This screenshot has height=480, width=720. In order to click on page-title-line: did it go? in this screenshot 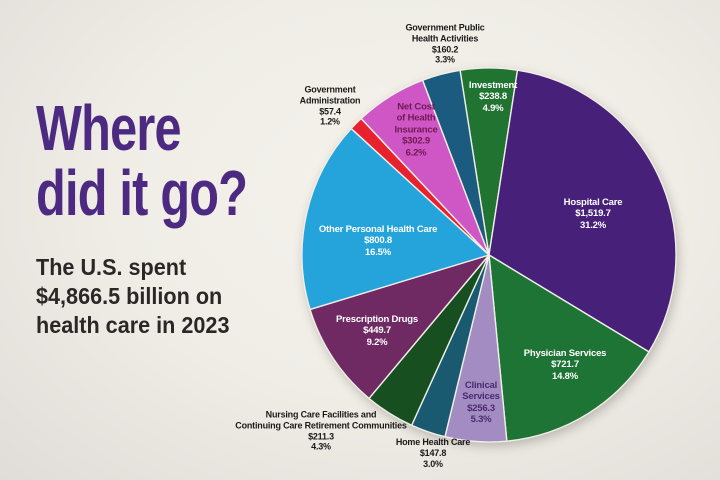, I will do `click(142, 193)`.